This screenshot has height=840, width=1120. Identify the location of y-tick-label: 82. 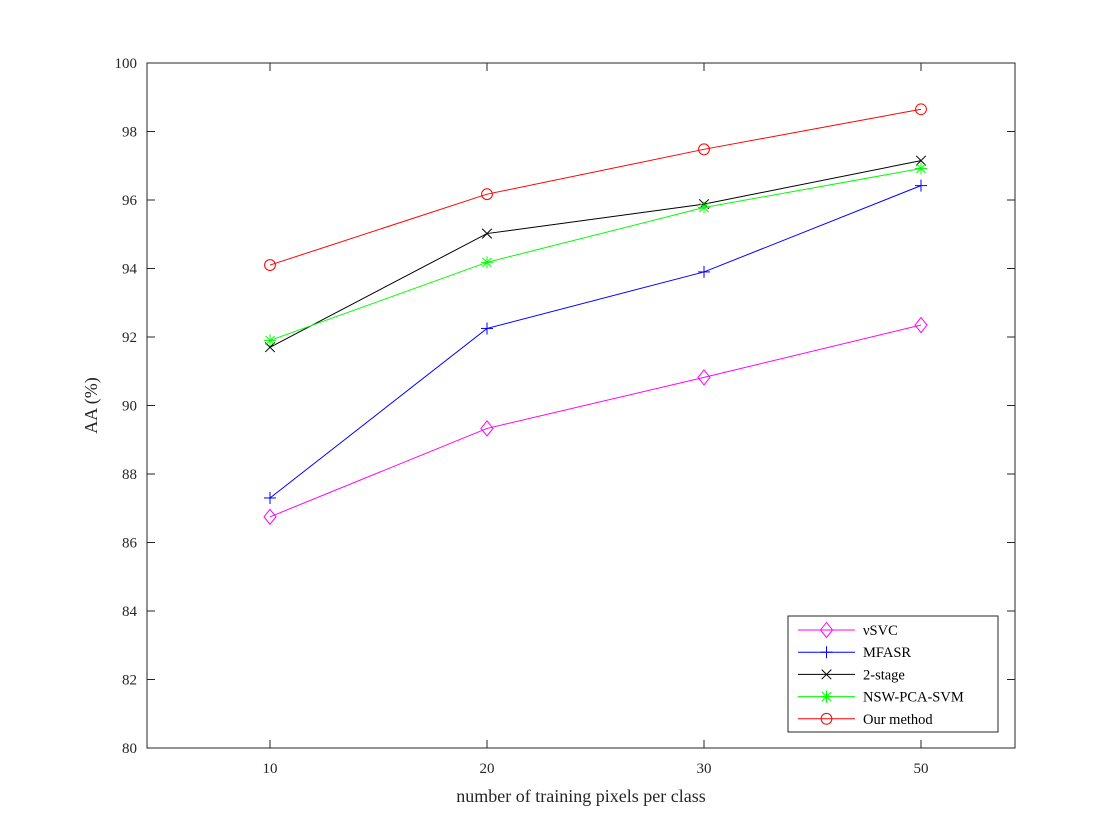
(129, 681).